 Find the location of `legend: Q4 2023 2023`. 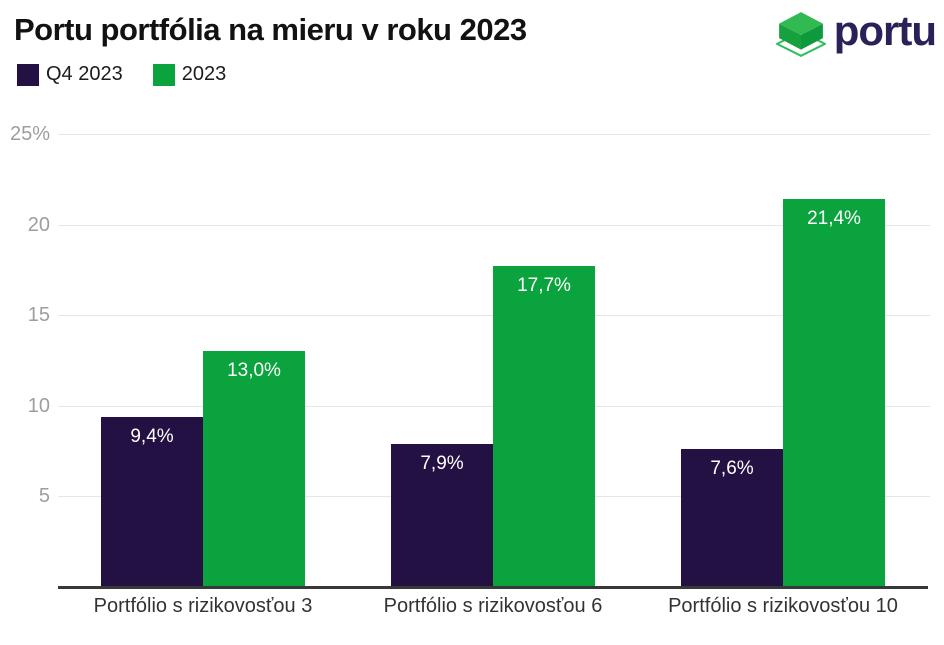

legend: Q4 2023 2023 is located at coordinates (121, 74).